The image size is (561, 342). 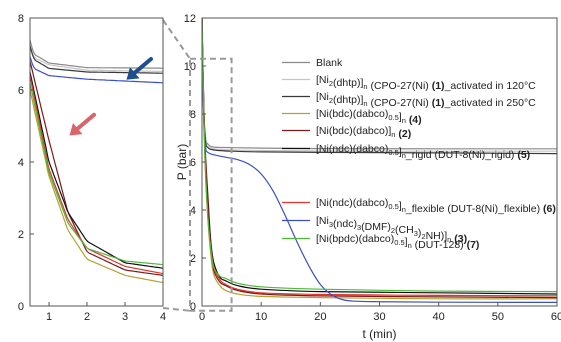 I want to click on inset-x-tick-label: 4, so click(x=163, y=317).